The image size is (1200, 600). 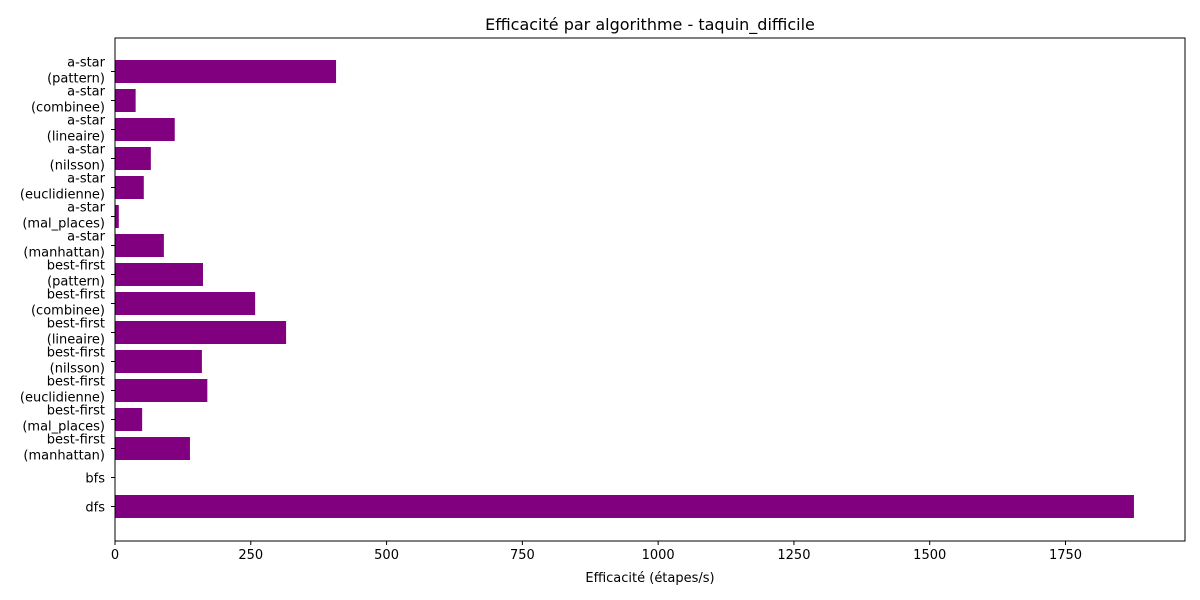 What do you see at coordinates (63, 216) in the screenshot?
I see `y-tick-label: a-star (mal_places)` at bounding box center [63, 216].